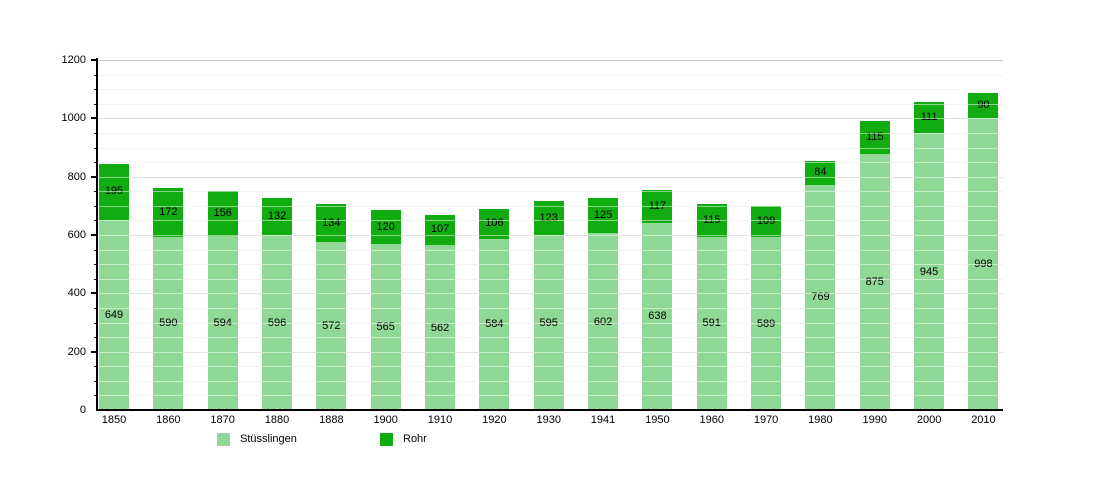 This screenshot has width=1100, height=500. Describe the element at coordinates (82, 410) in the screenshot. I see `y-tick-label: 0` at that location.